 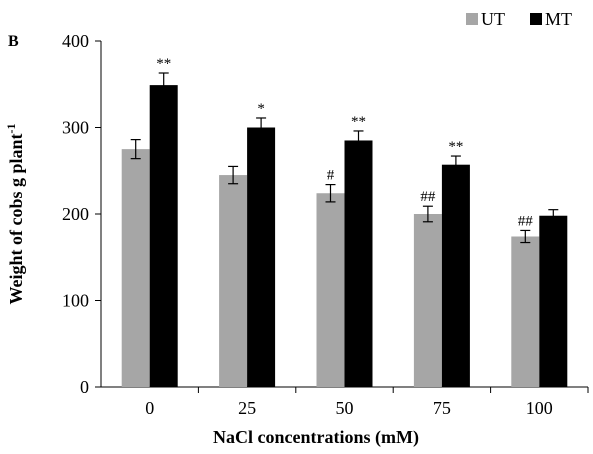 I want to click on significance-label: #, so click(x=331, y=176).